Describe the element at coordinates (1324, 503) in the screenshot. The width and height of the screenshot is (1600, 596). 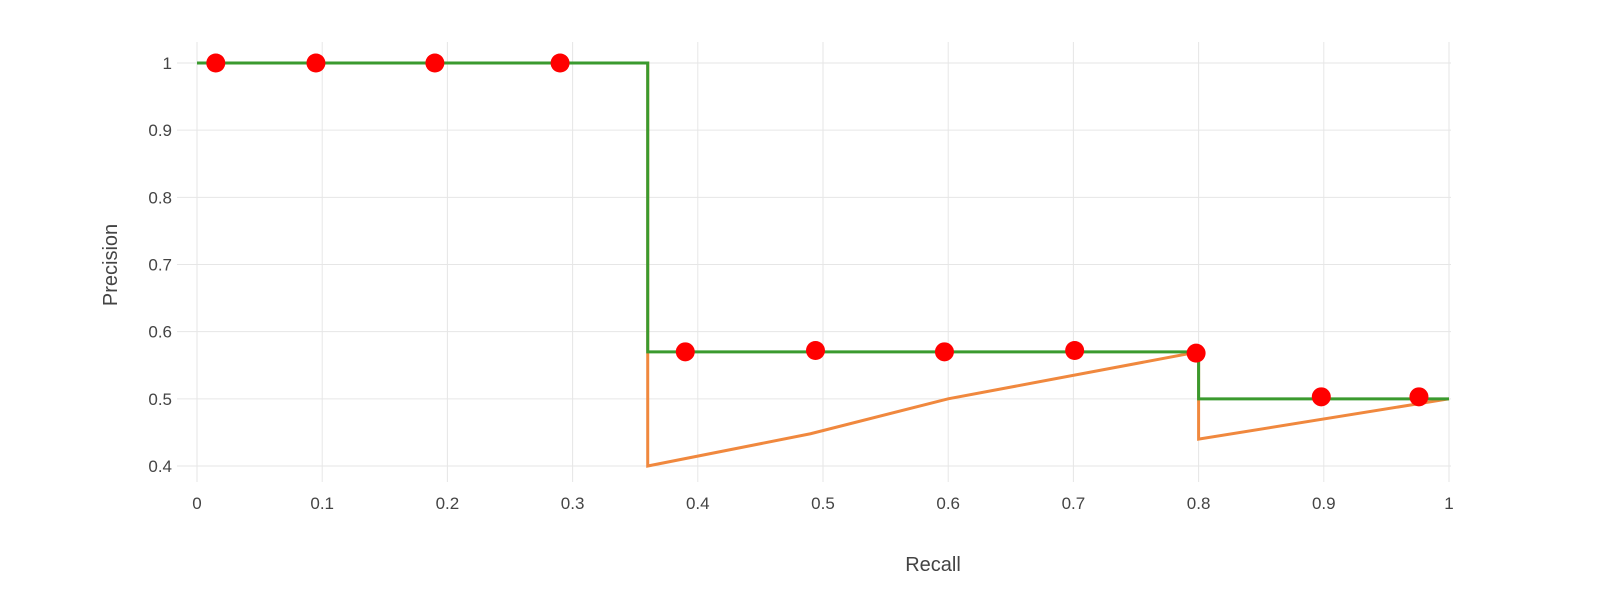
I see `x-tick-label: 0.9` at that location.